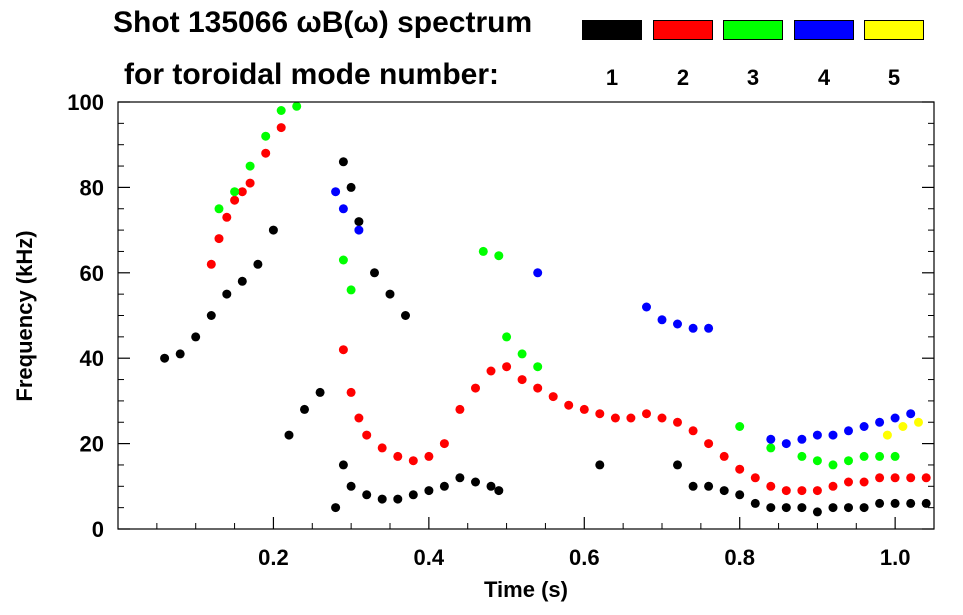 Image resolution: width=963 pixels, height=615 pixels. I want to click on legend-swatch-n5, so click(894, 30).